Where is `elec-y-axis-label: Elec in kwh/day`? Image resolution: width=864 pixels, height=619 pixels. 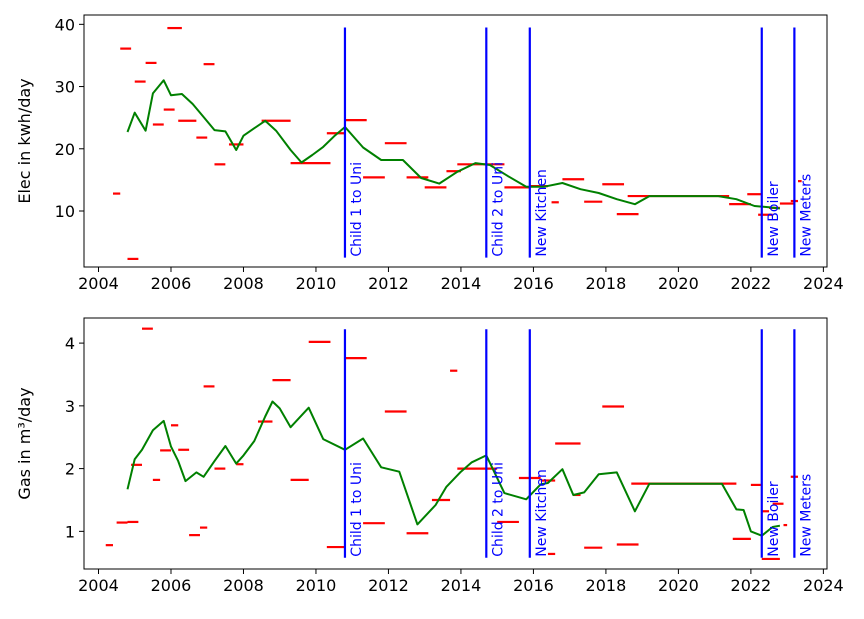
elec-y-axis-label: Elec in kwh/day is located at coordinates (24, 140).